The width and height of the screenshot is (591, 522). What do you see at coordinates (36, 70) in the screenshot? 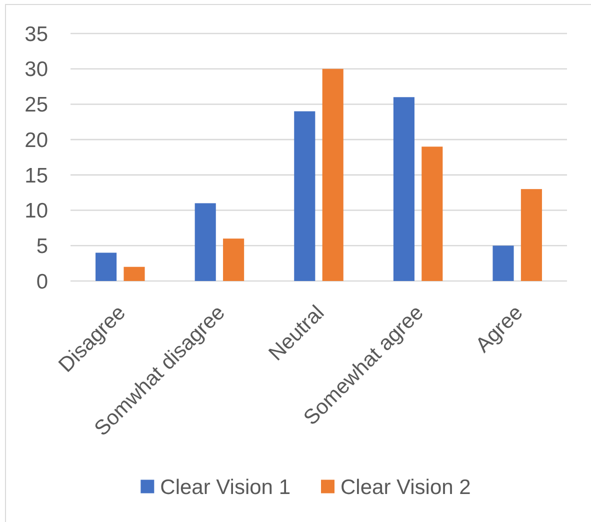
I see `y-tick-label: 30` at bounding box center [36, 70].